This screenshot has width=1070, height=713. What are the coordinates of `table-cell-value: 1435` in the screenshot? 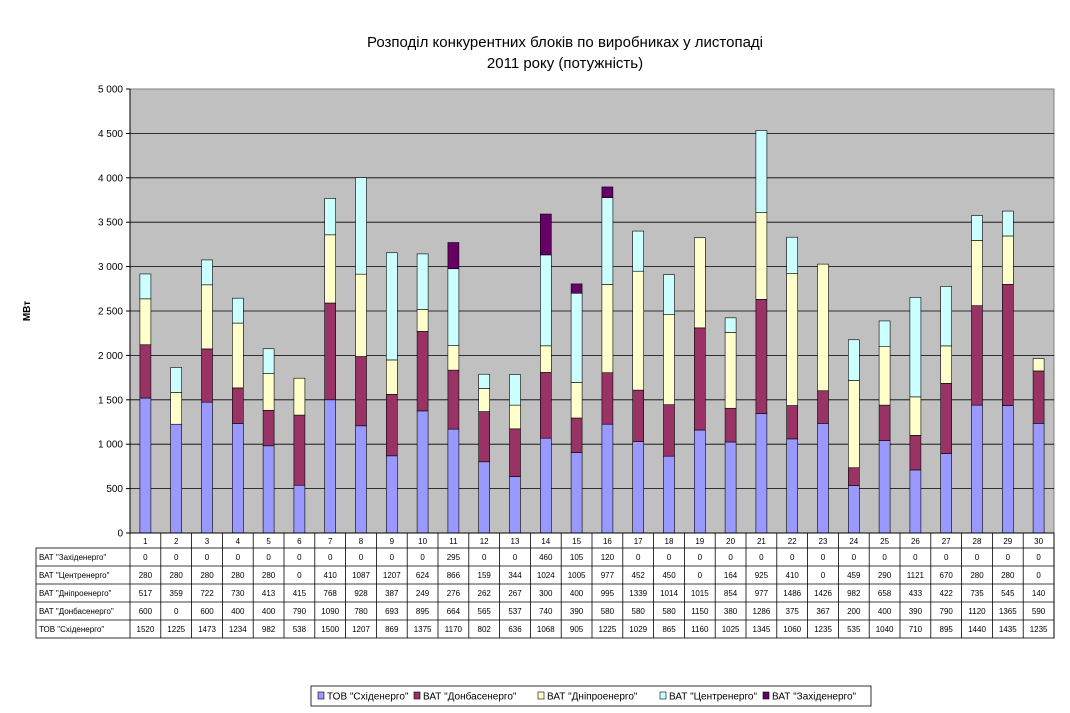 It's located at (1008, 629).